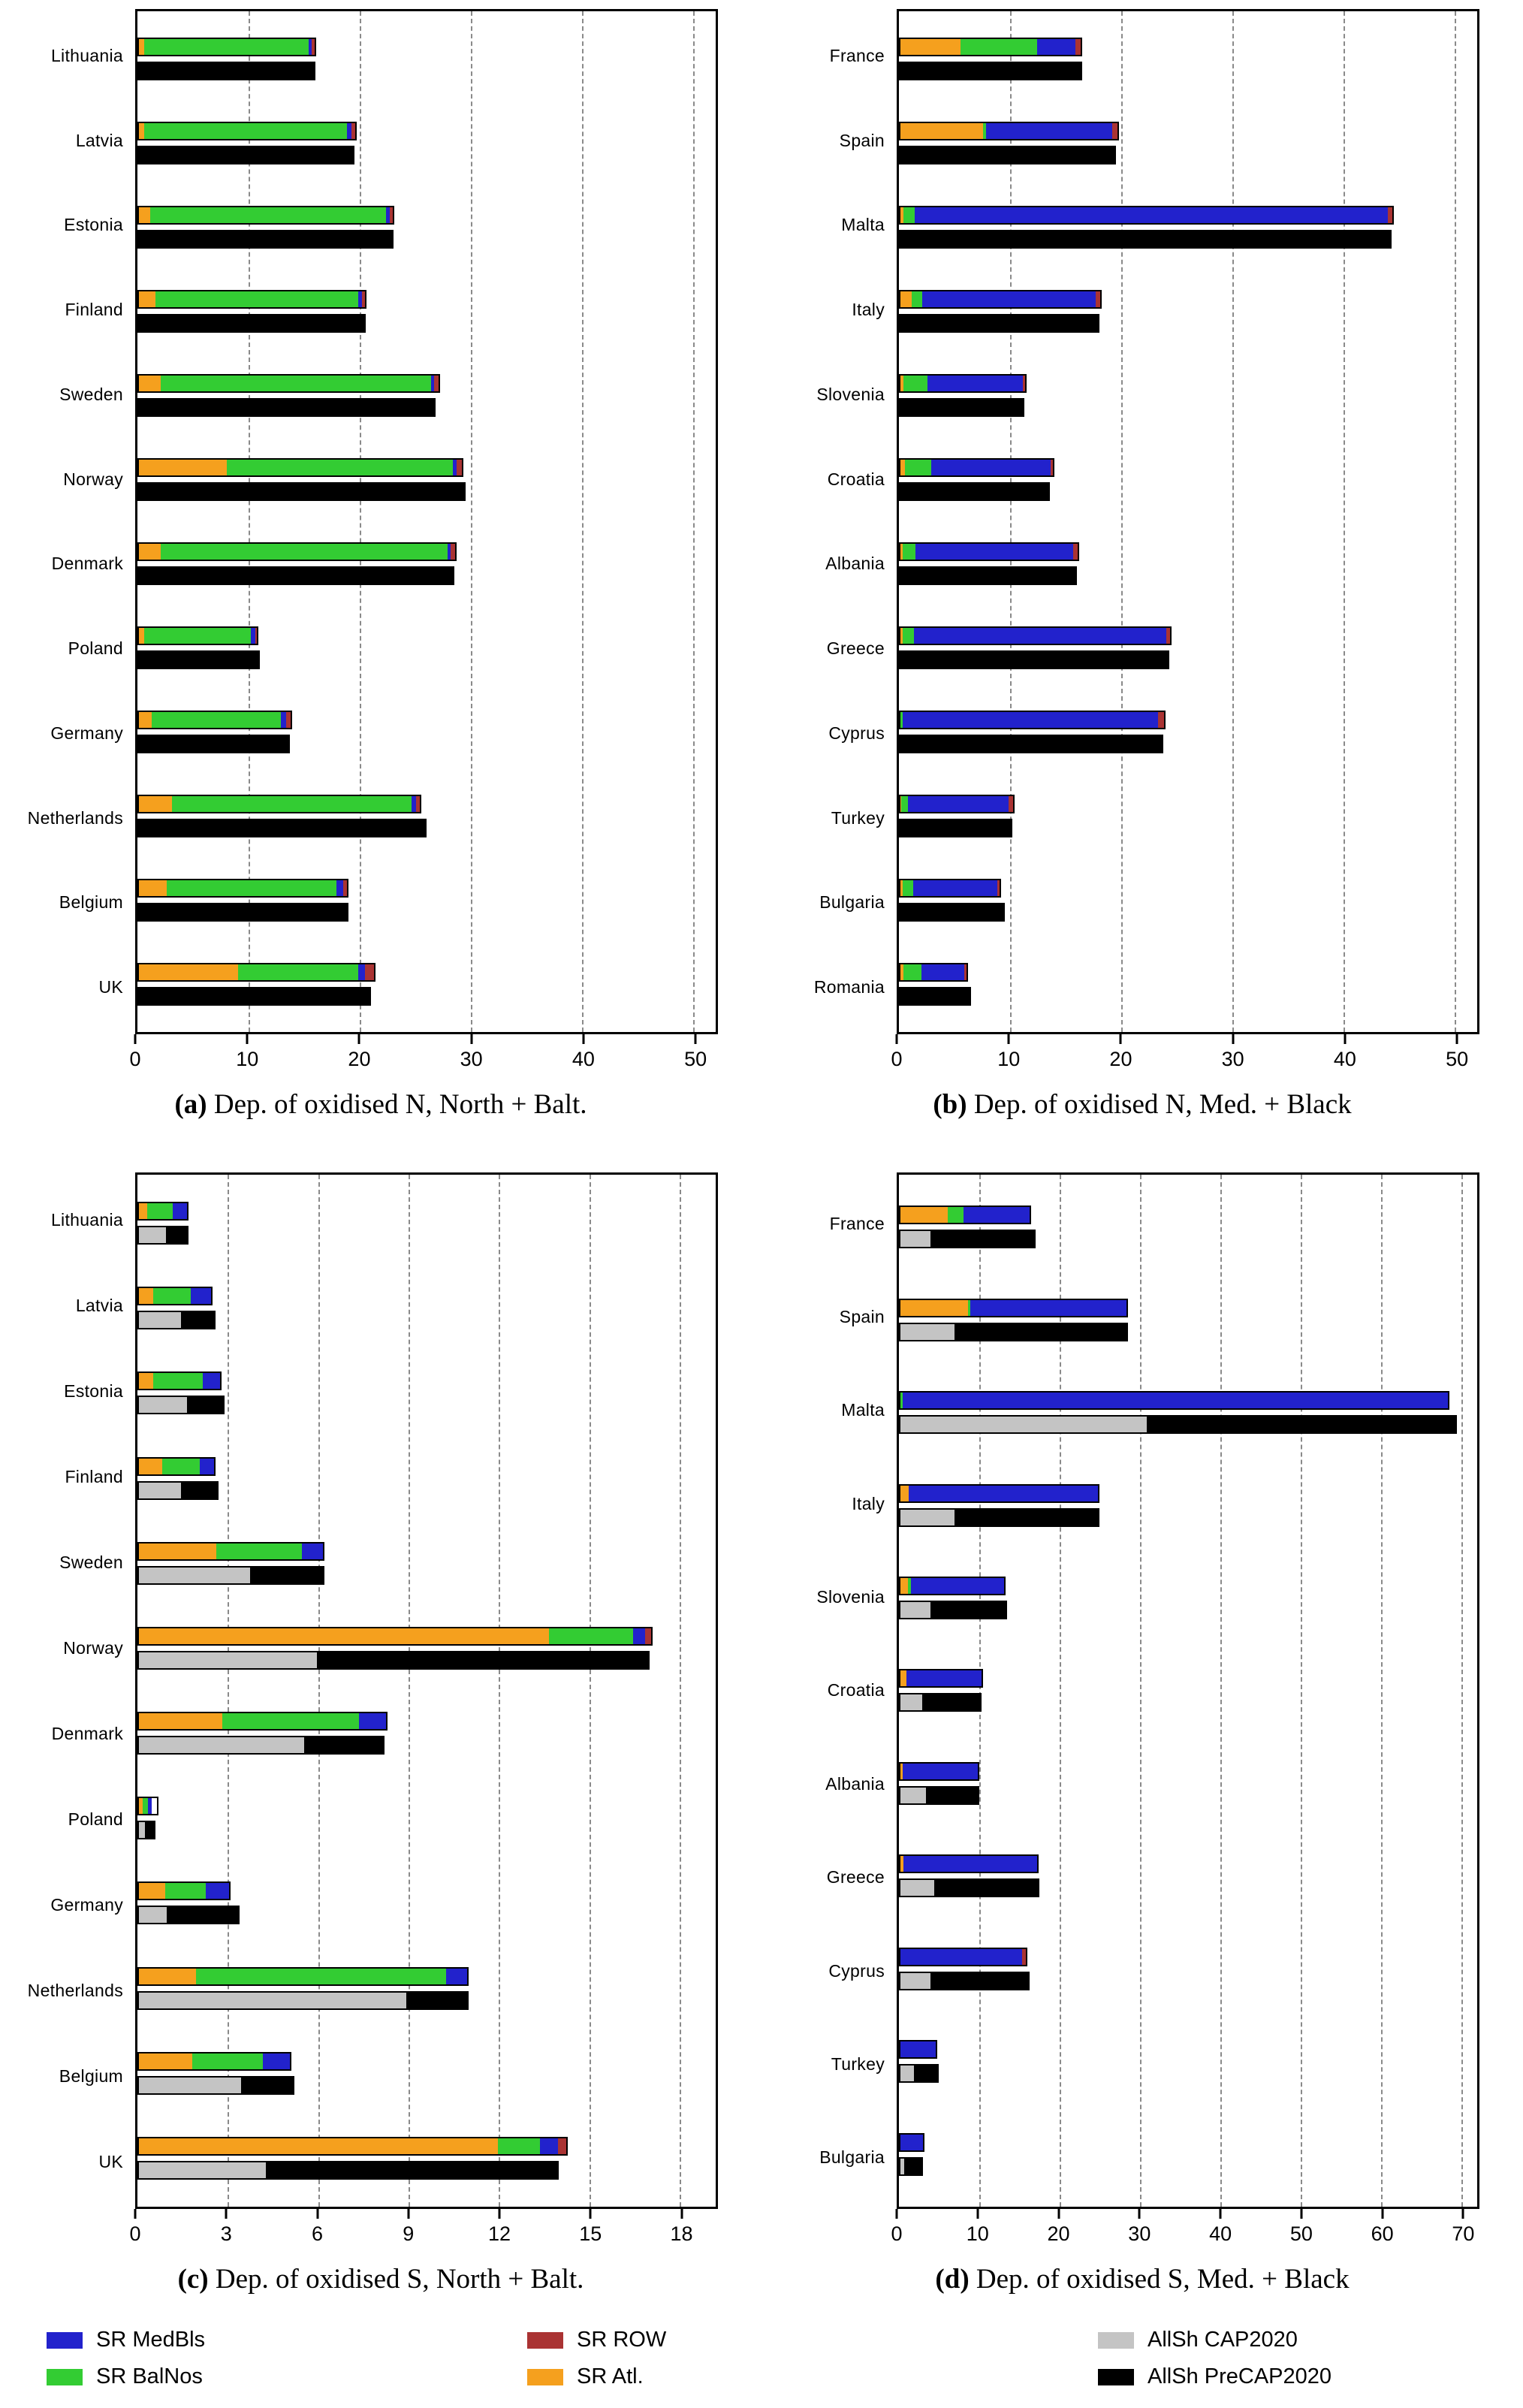 This screenshot has width=1523, height=2408. Describe the element at coordinates (1463, 2233) in the screenshot. I see `axis-tick-label: 70` at that location.